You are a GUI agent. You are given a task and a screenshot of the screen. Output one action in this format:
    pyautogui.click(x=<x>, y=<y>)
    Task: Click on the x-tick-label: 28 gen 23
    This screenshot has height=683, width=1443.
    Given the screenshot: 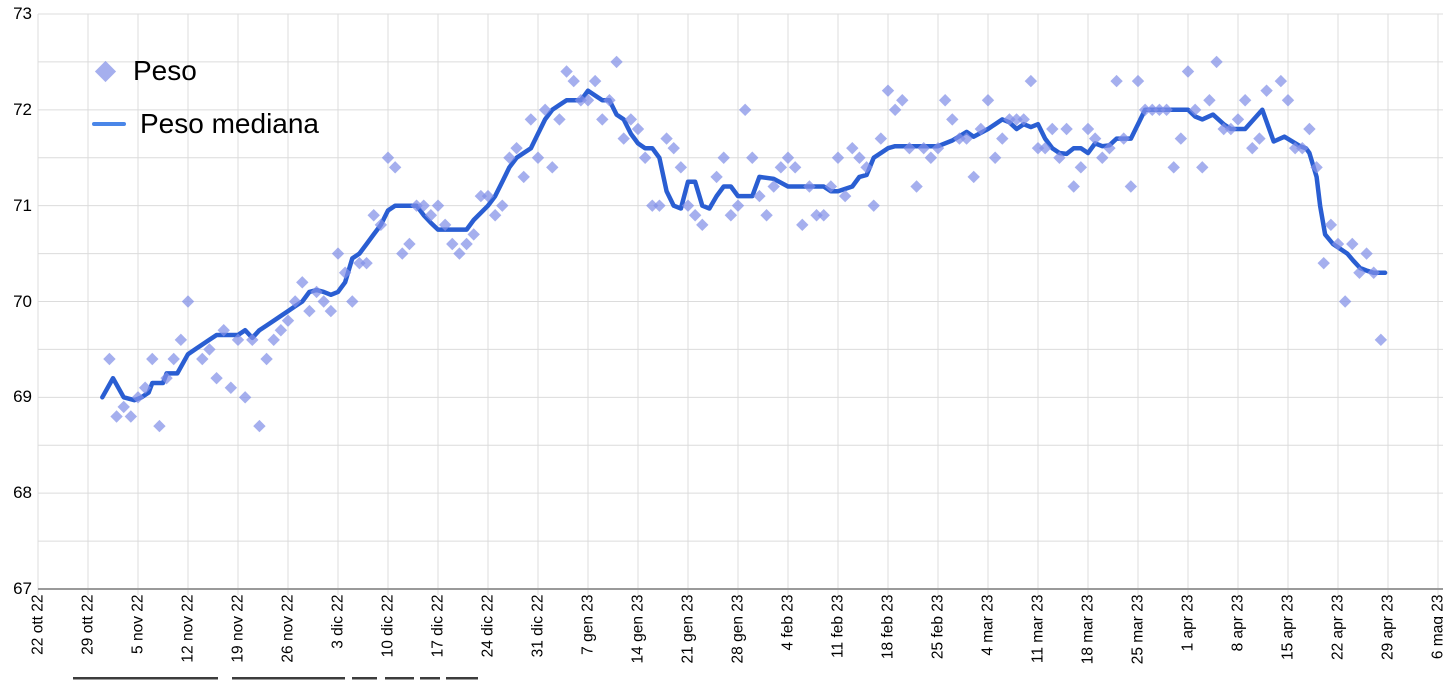 What is the action you would take?
    pyautogui.click(x=738, y=629)
    